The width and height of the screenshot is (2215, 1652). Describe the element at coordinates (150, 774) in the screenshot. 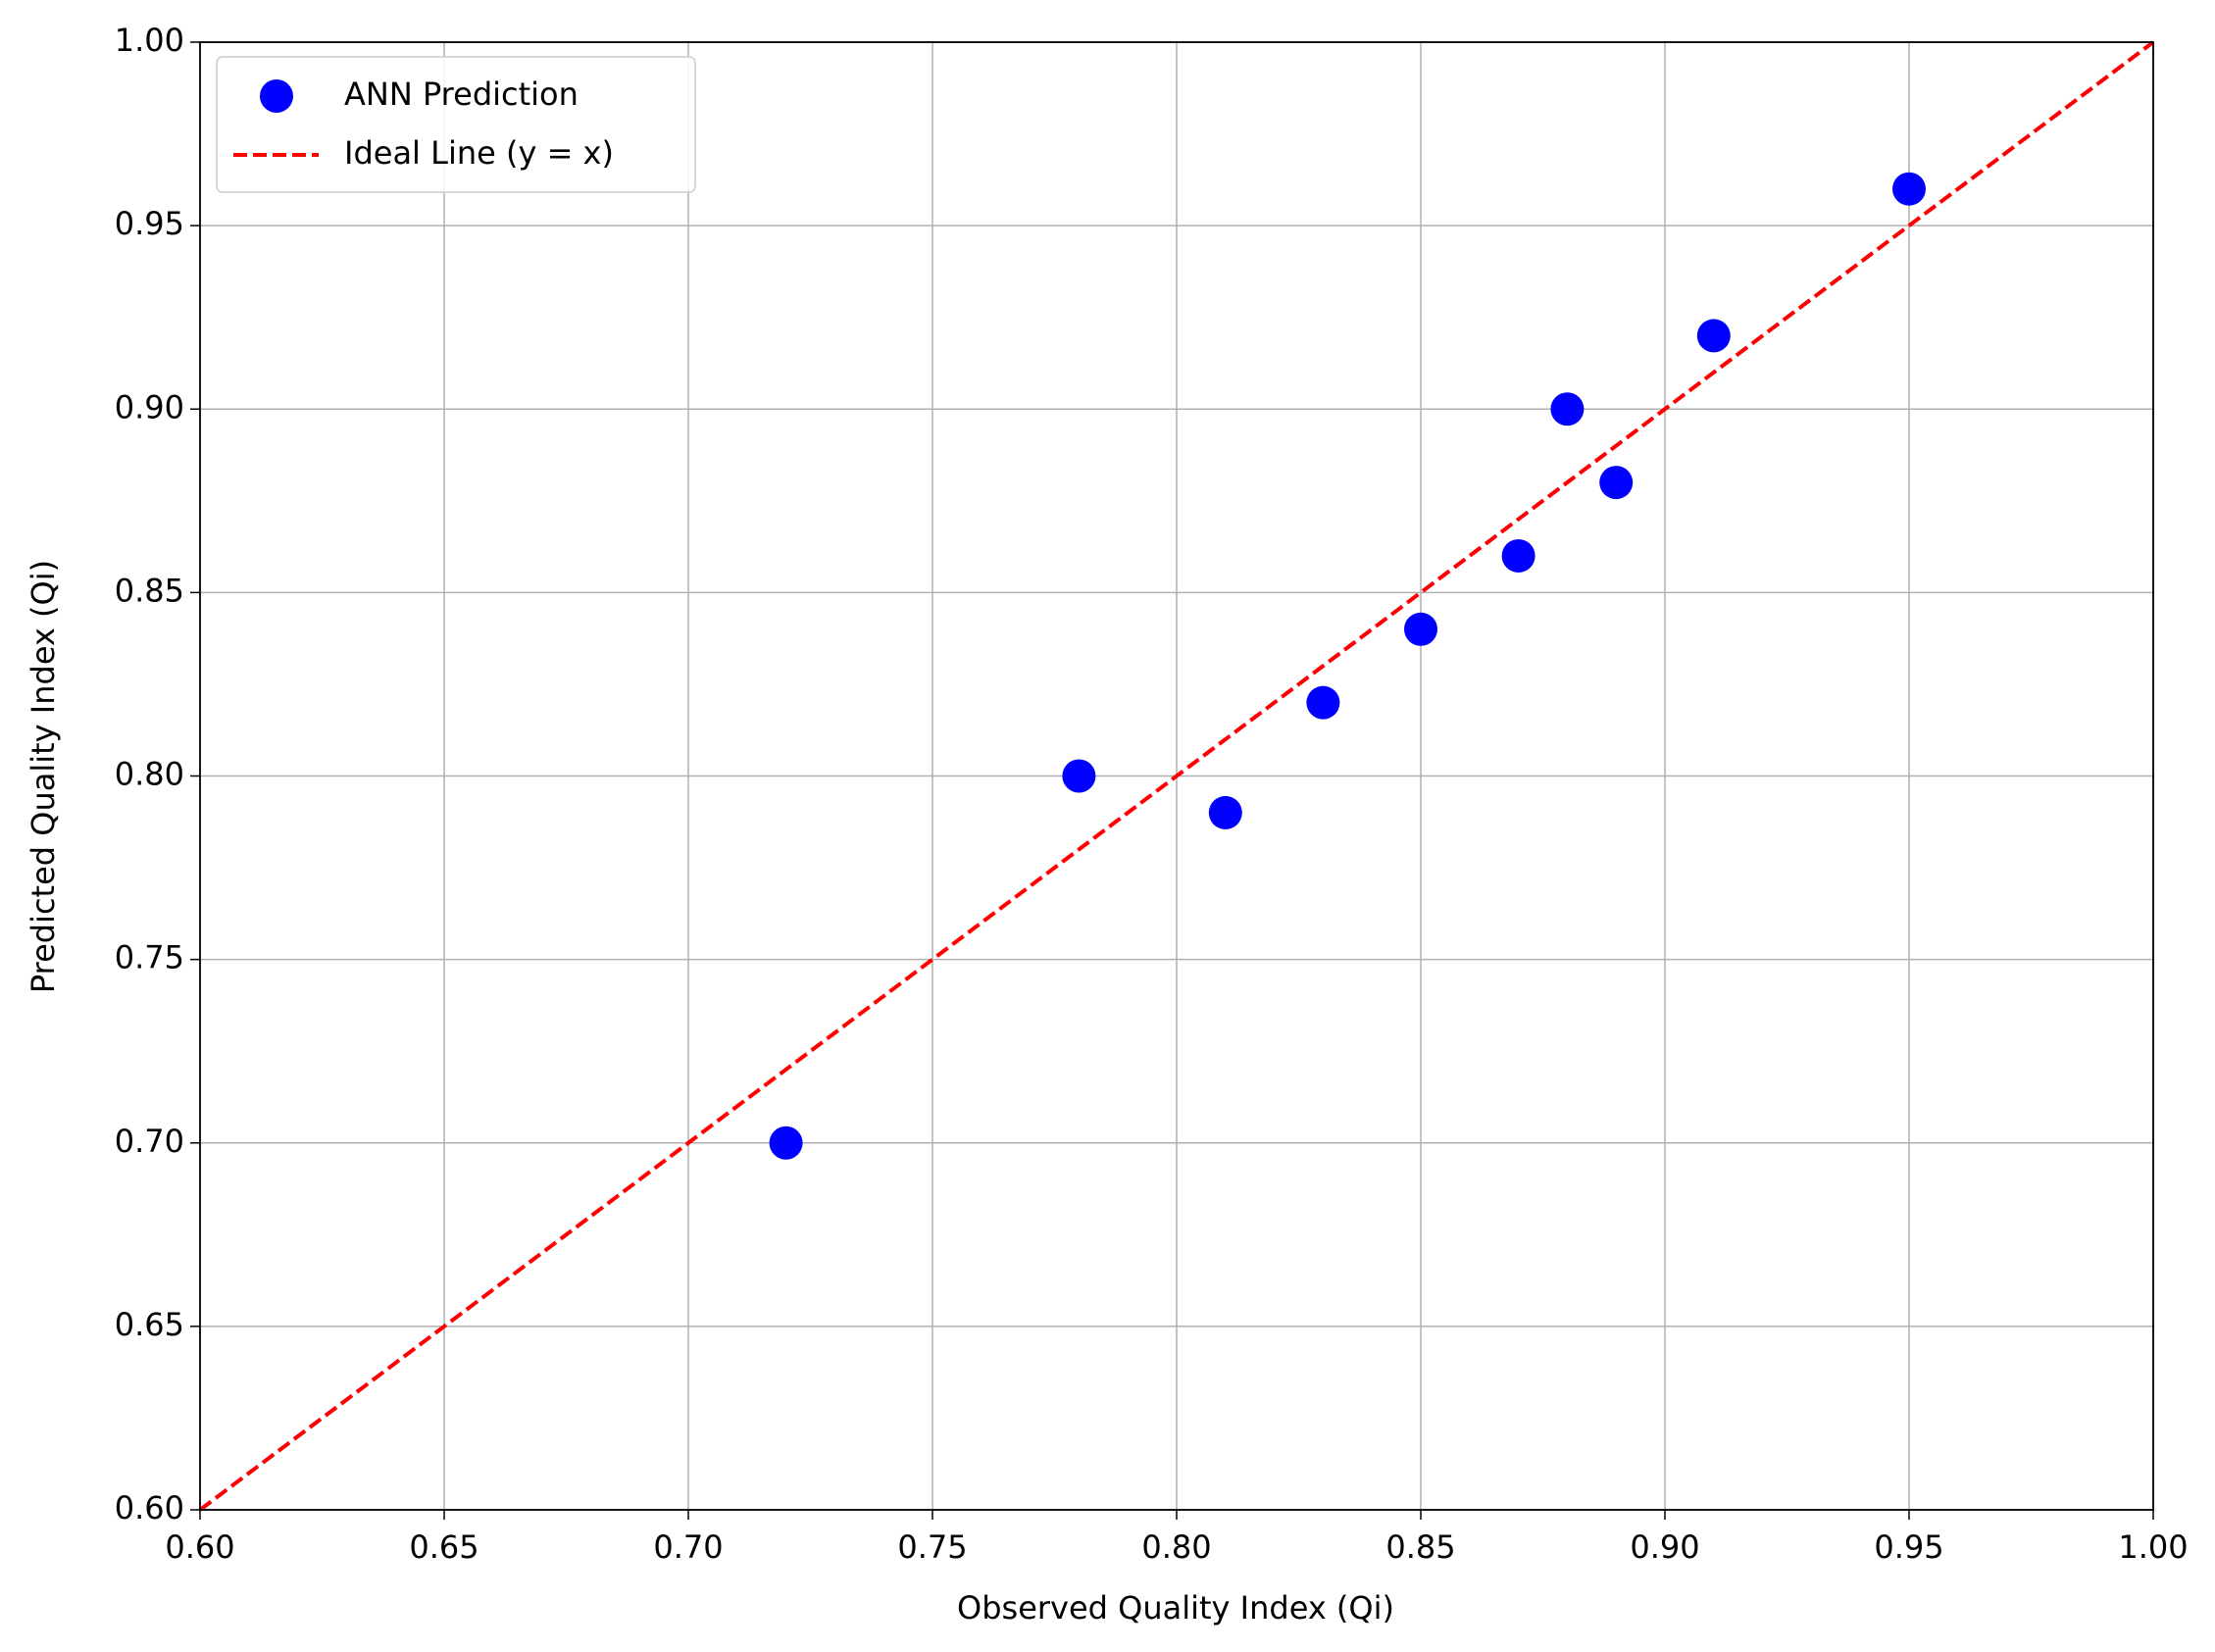

I see `y-tick-label: 0.80` at that location.